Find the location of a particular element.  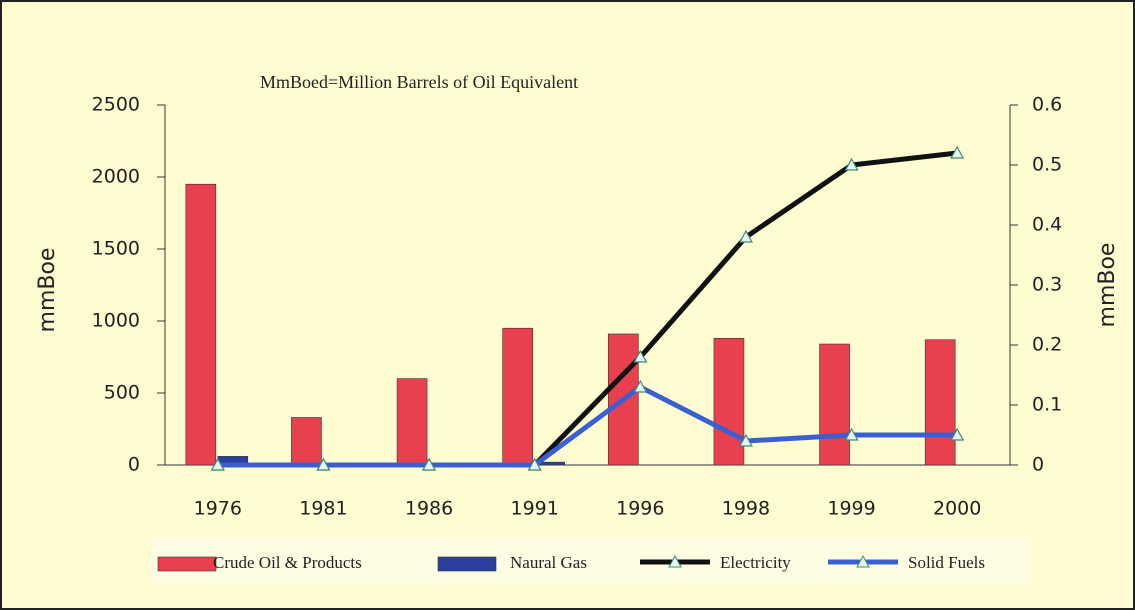

x-tick-label: 1976 is located at coordinates (218, 509).